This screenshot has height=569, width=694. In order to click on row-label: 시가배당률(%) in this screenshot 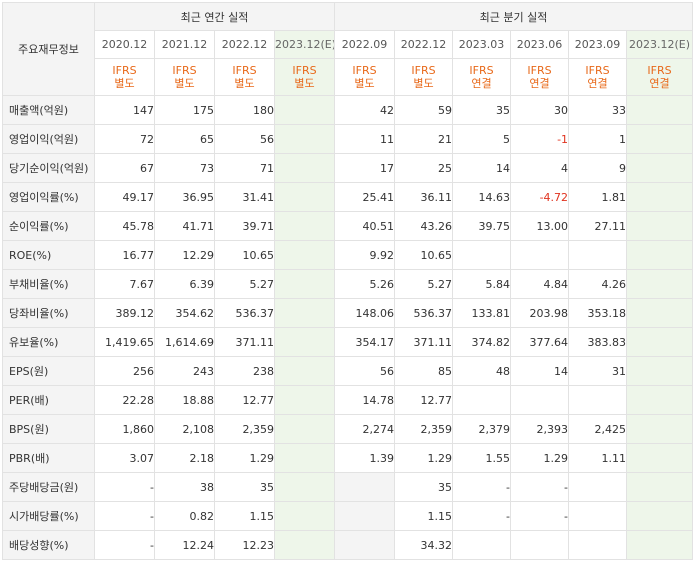, I will do `click(48, 516)`.